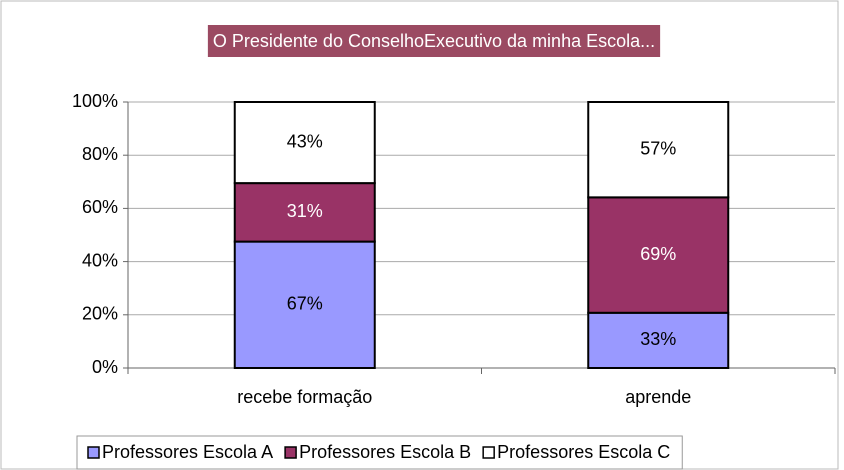 The height and width of the screenshot is (470, 844). Describe the element at coordinates (187, 452) in the screenshot. I see `legend-label: Professores Escola A` at that location.